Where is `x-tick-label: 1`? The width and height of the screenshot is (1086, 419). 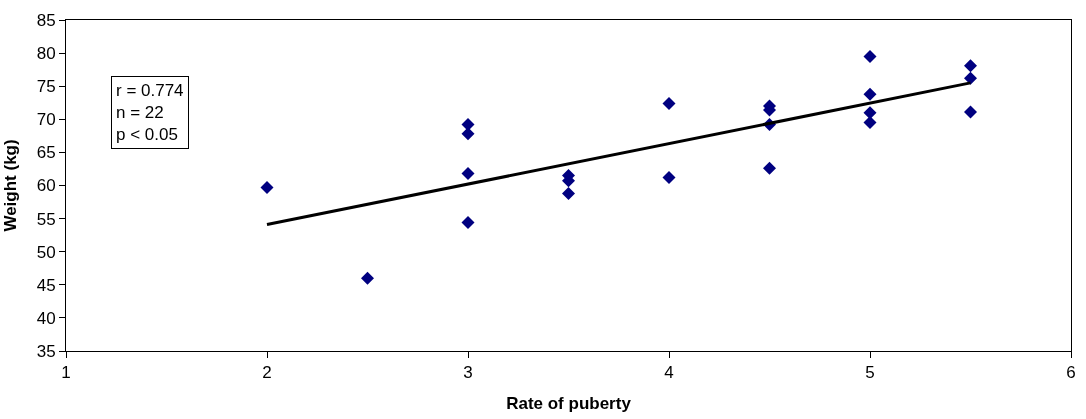 x-tick-label: 1 is located at coordinates (66, 373).